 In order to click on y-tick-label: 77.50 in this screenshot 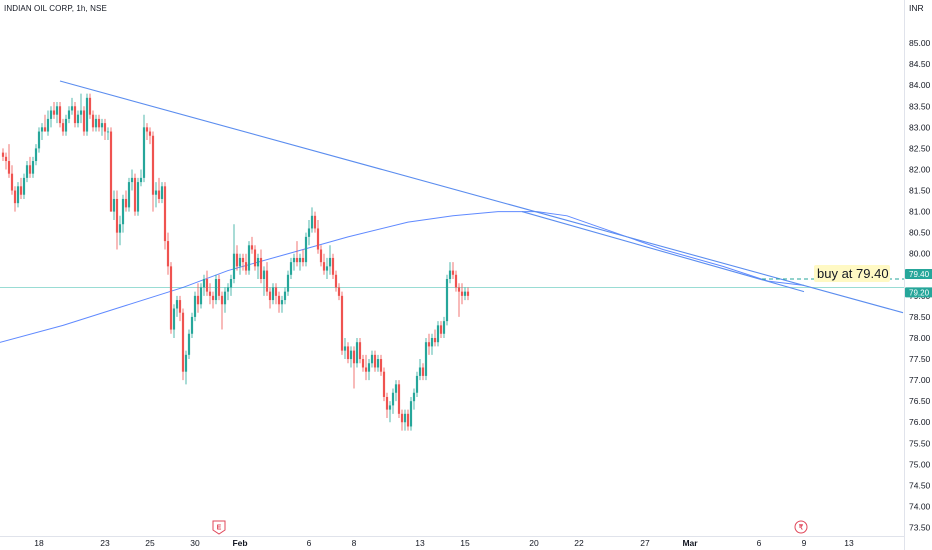, I will do `click(920, 359)`.